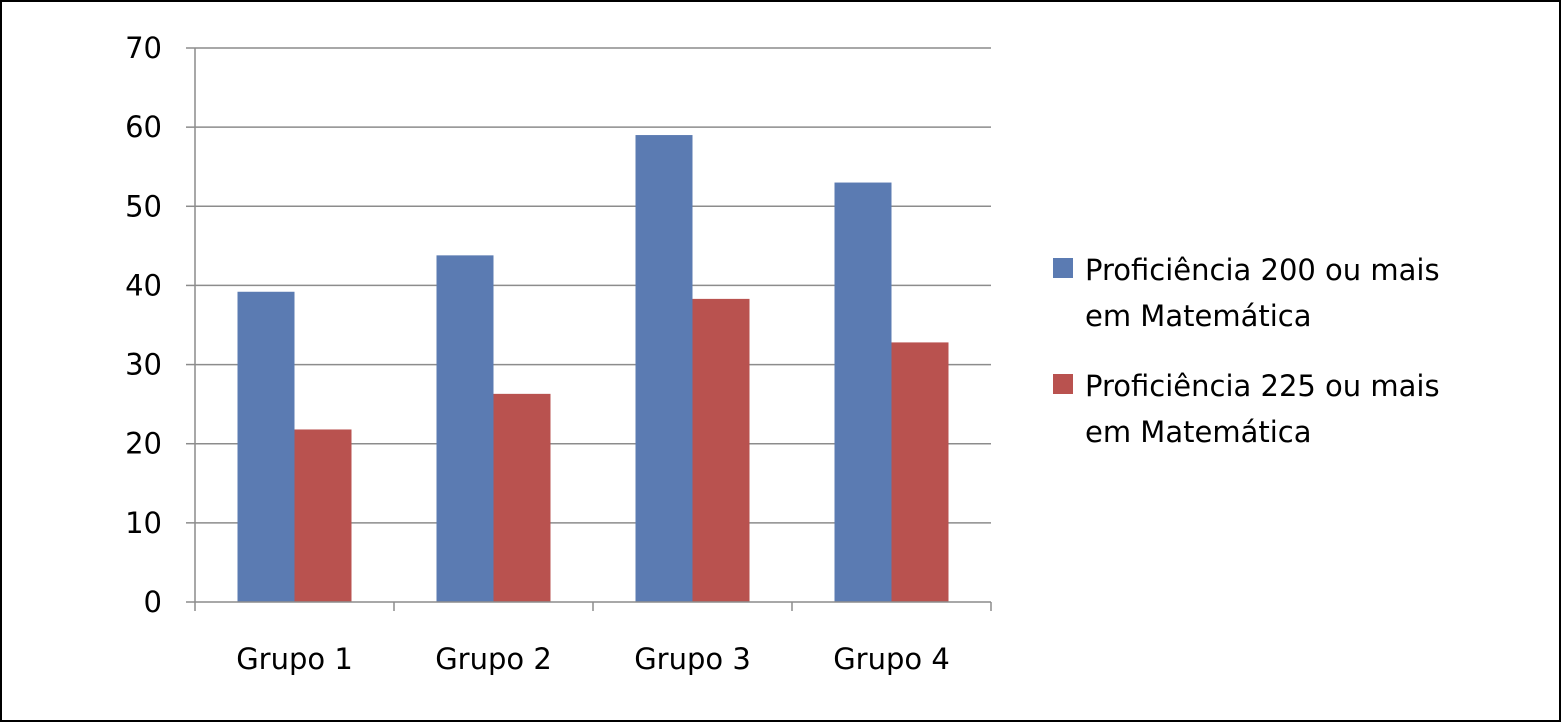  Describe the element at coordinates (143, 48) in the screenshot. I see `y-tick-label: 70` at that location.